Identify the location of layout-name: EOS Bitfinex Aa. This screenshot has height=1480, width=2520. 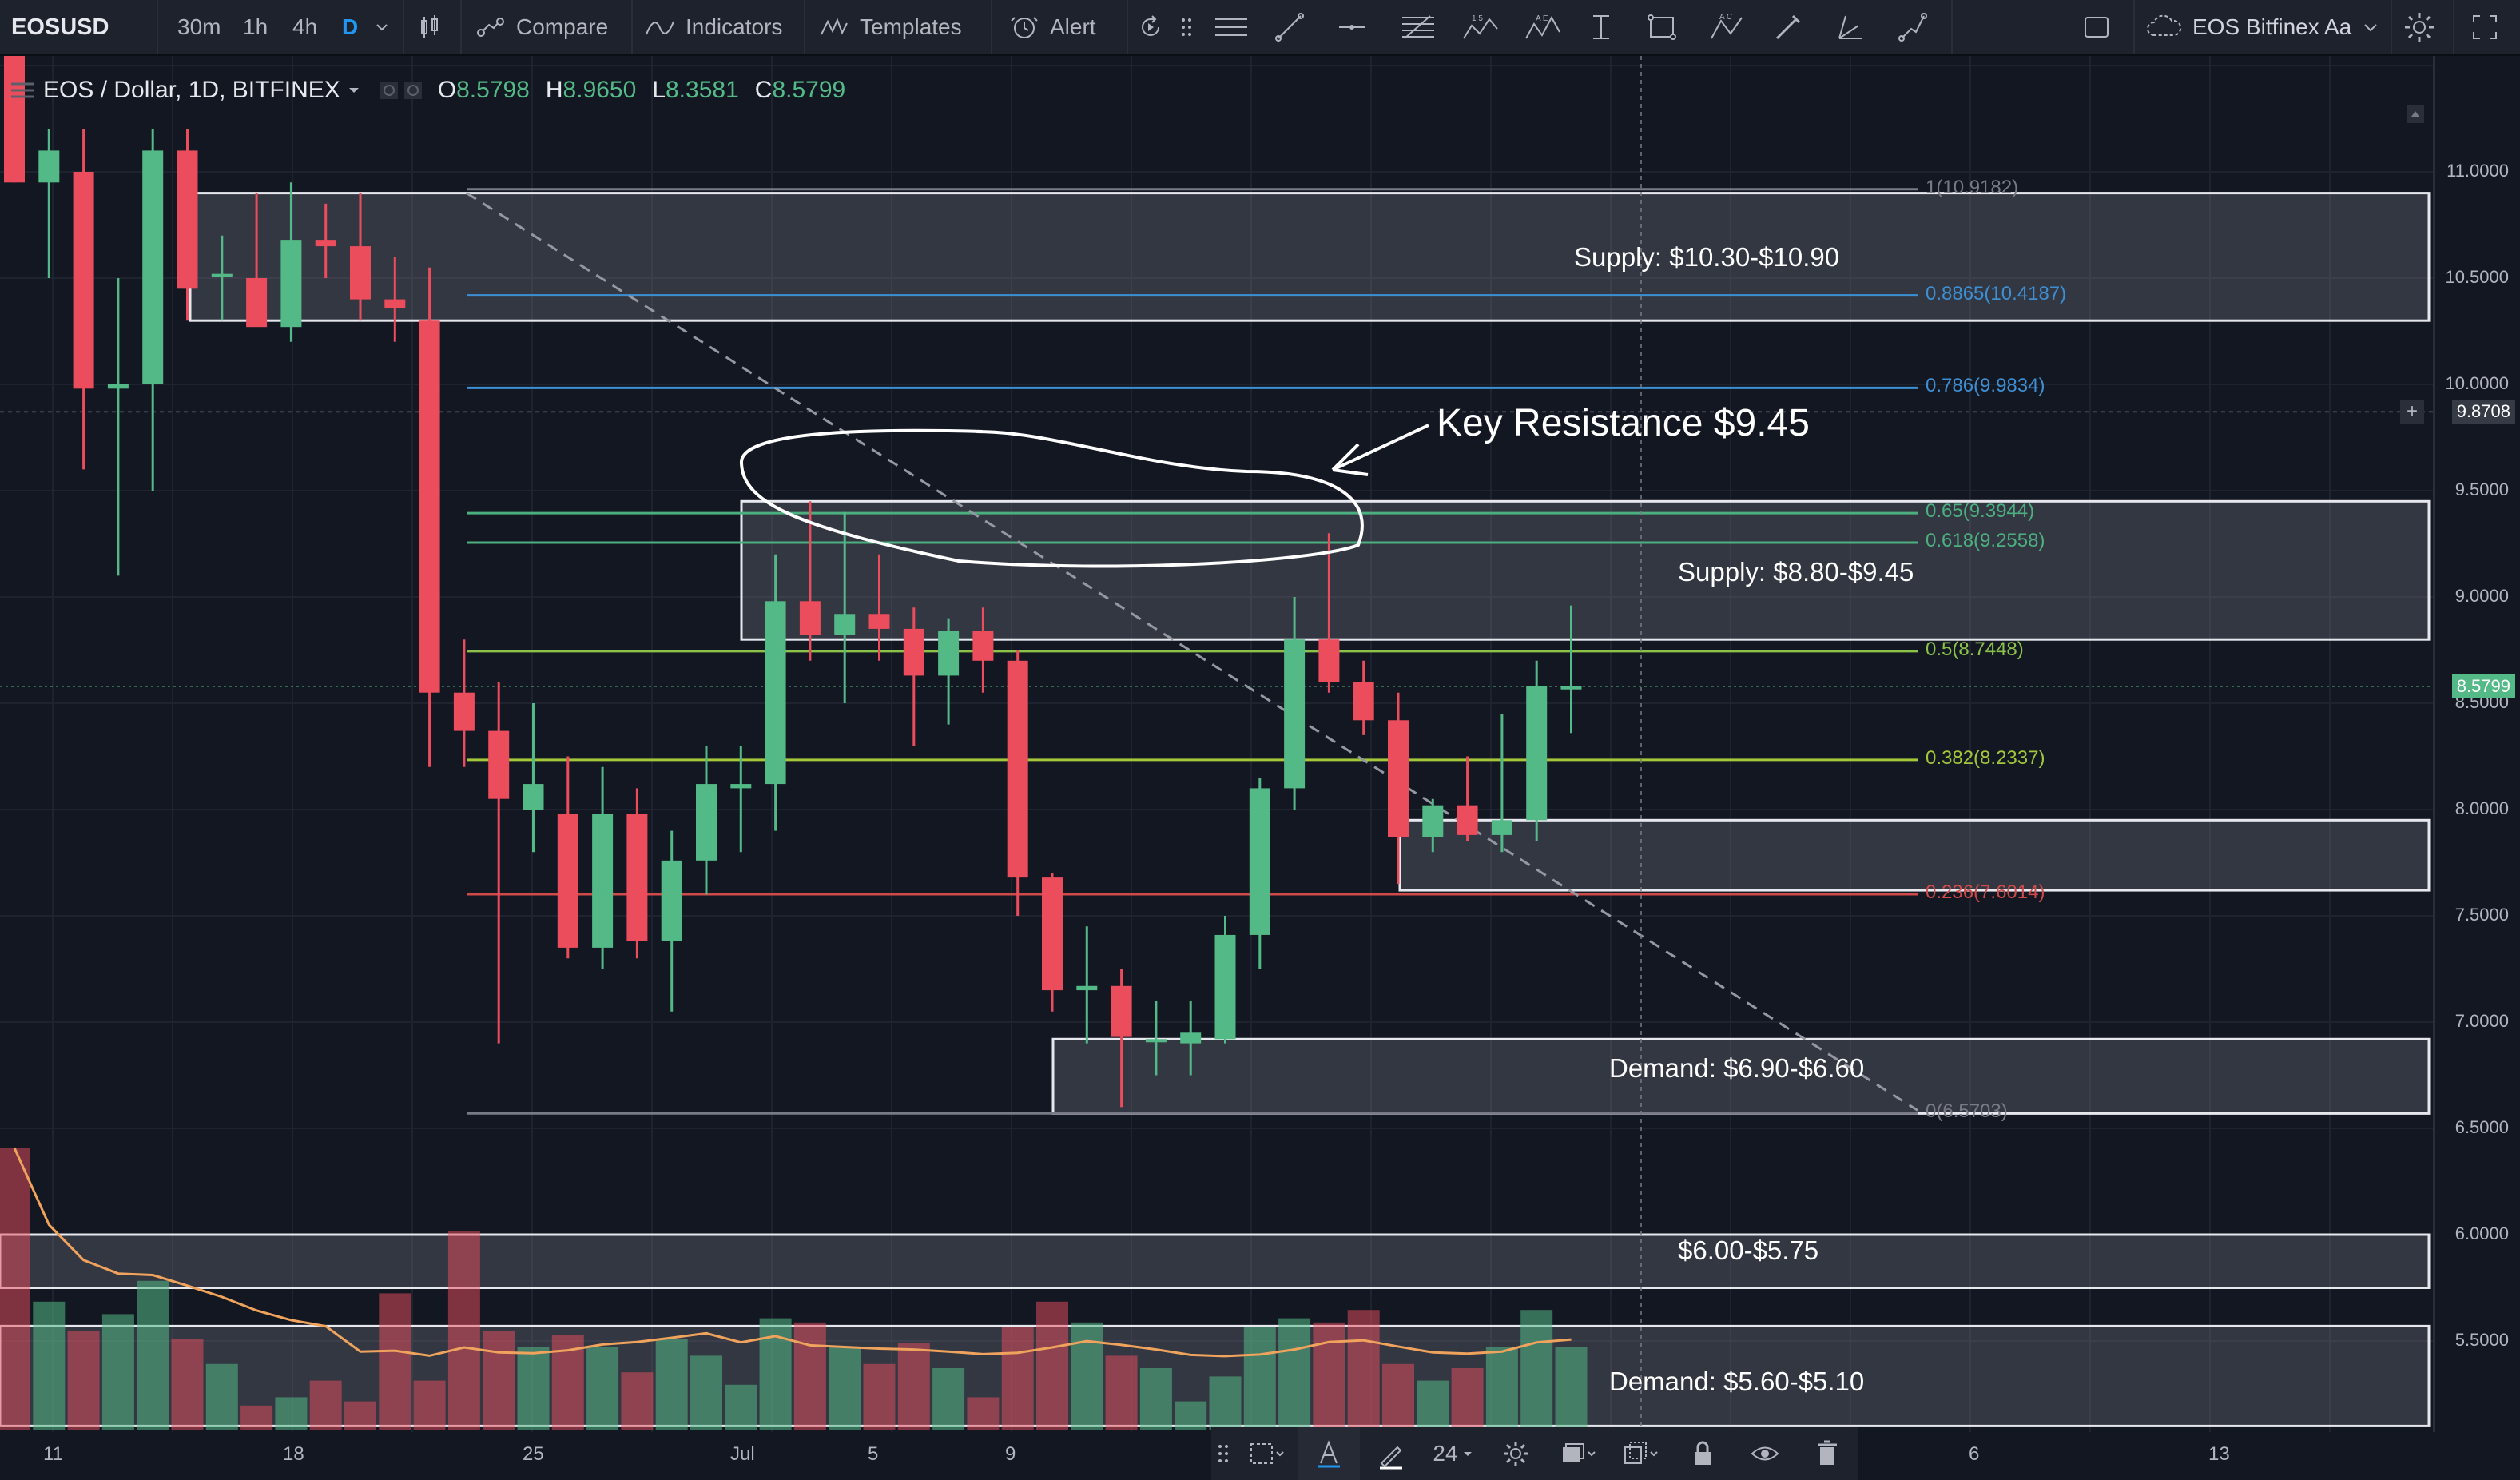
(2272, 27).